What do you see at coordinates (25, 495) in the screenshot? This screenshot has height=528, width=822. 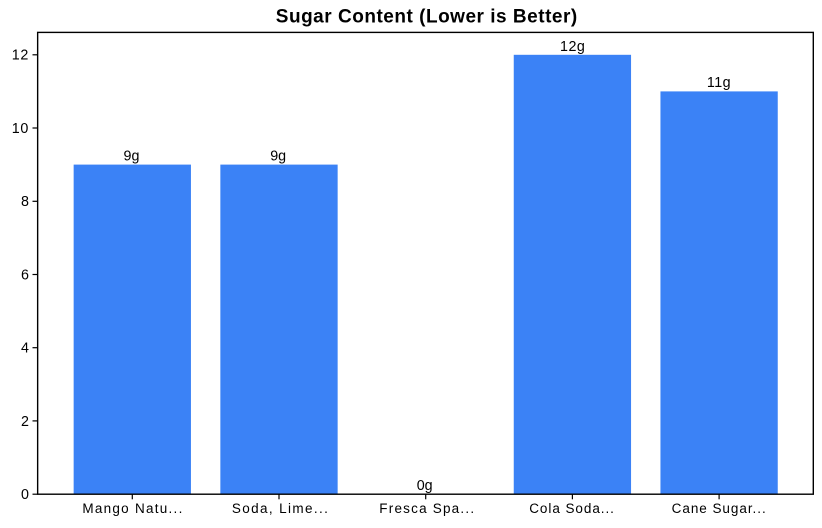 I see `svg-text: 0` at bounding box center [25, 495].